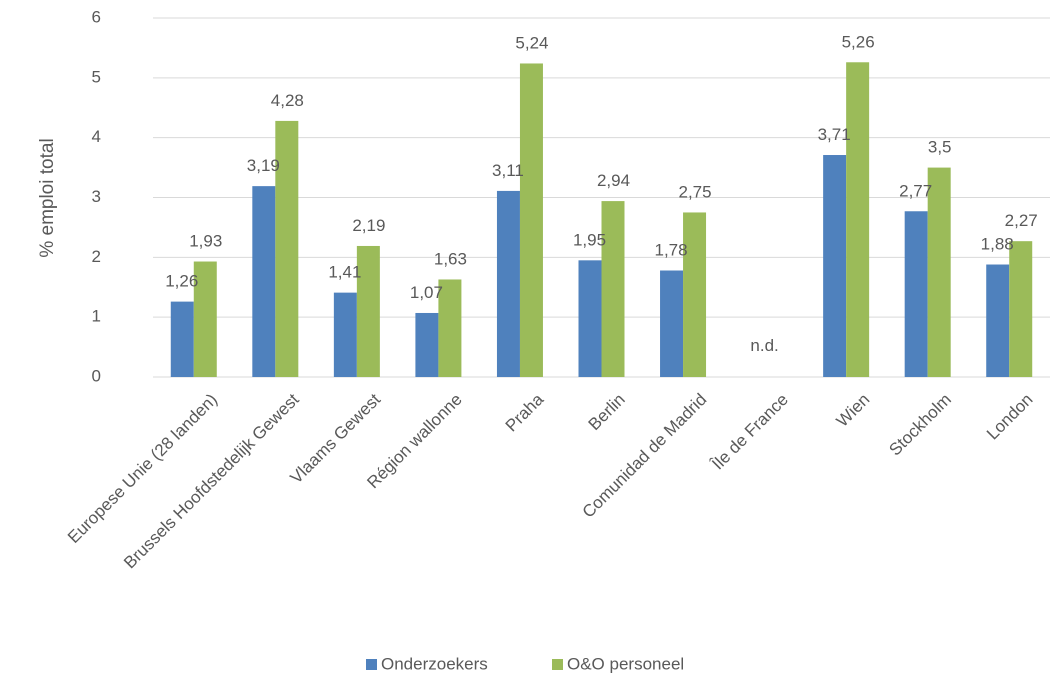 The height and width of the screenshot is (682, 1052). I want to click on data-label: 1,93, so click(205, 241).